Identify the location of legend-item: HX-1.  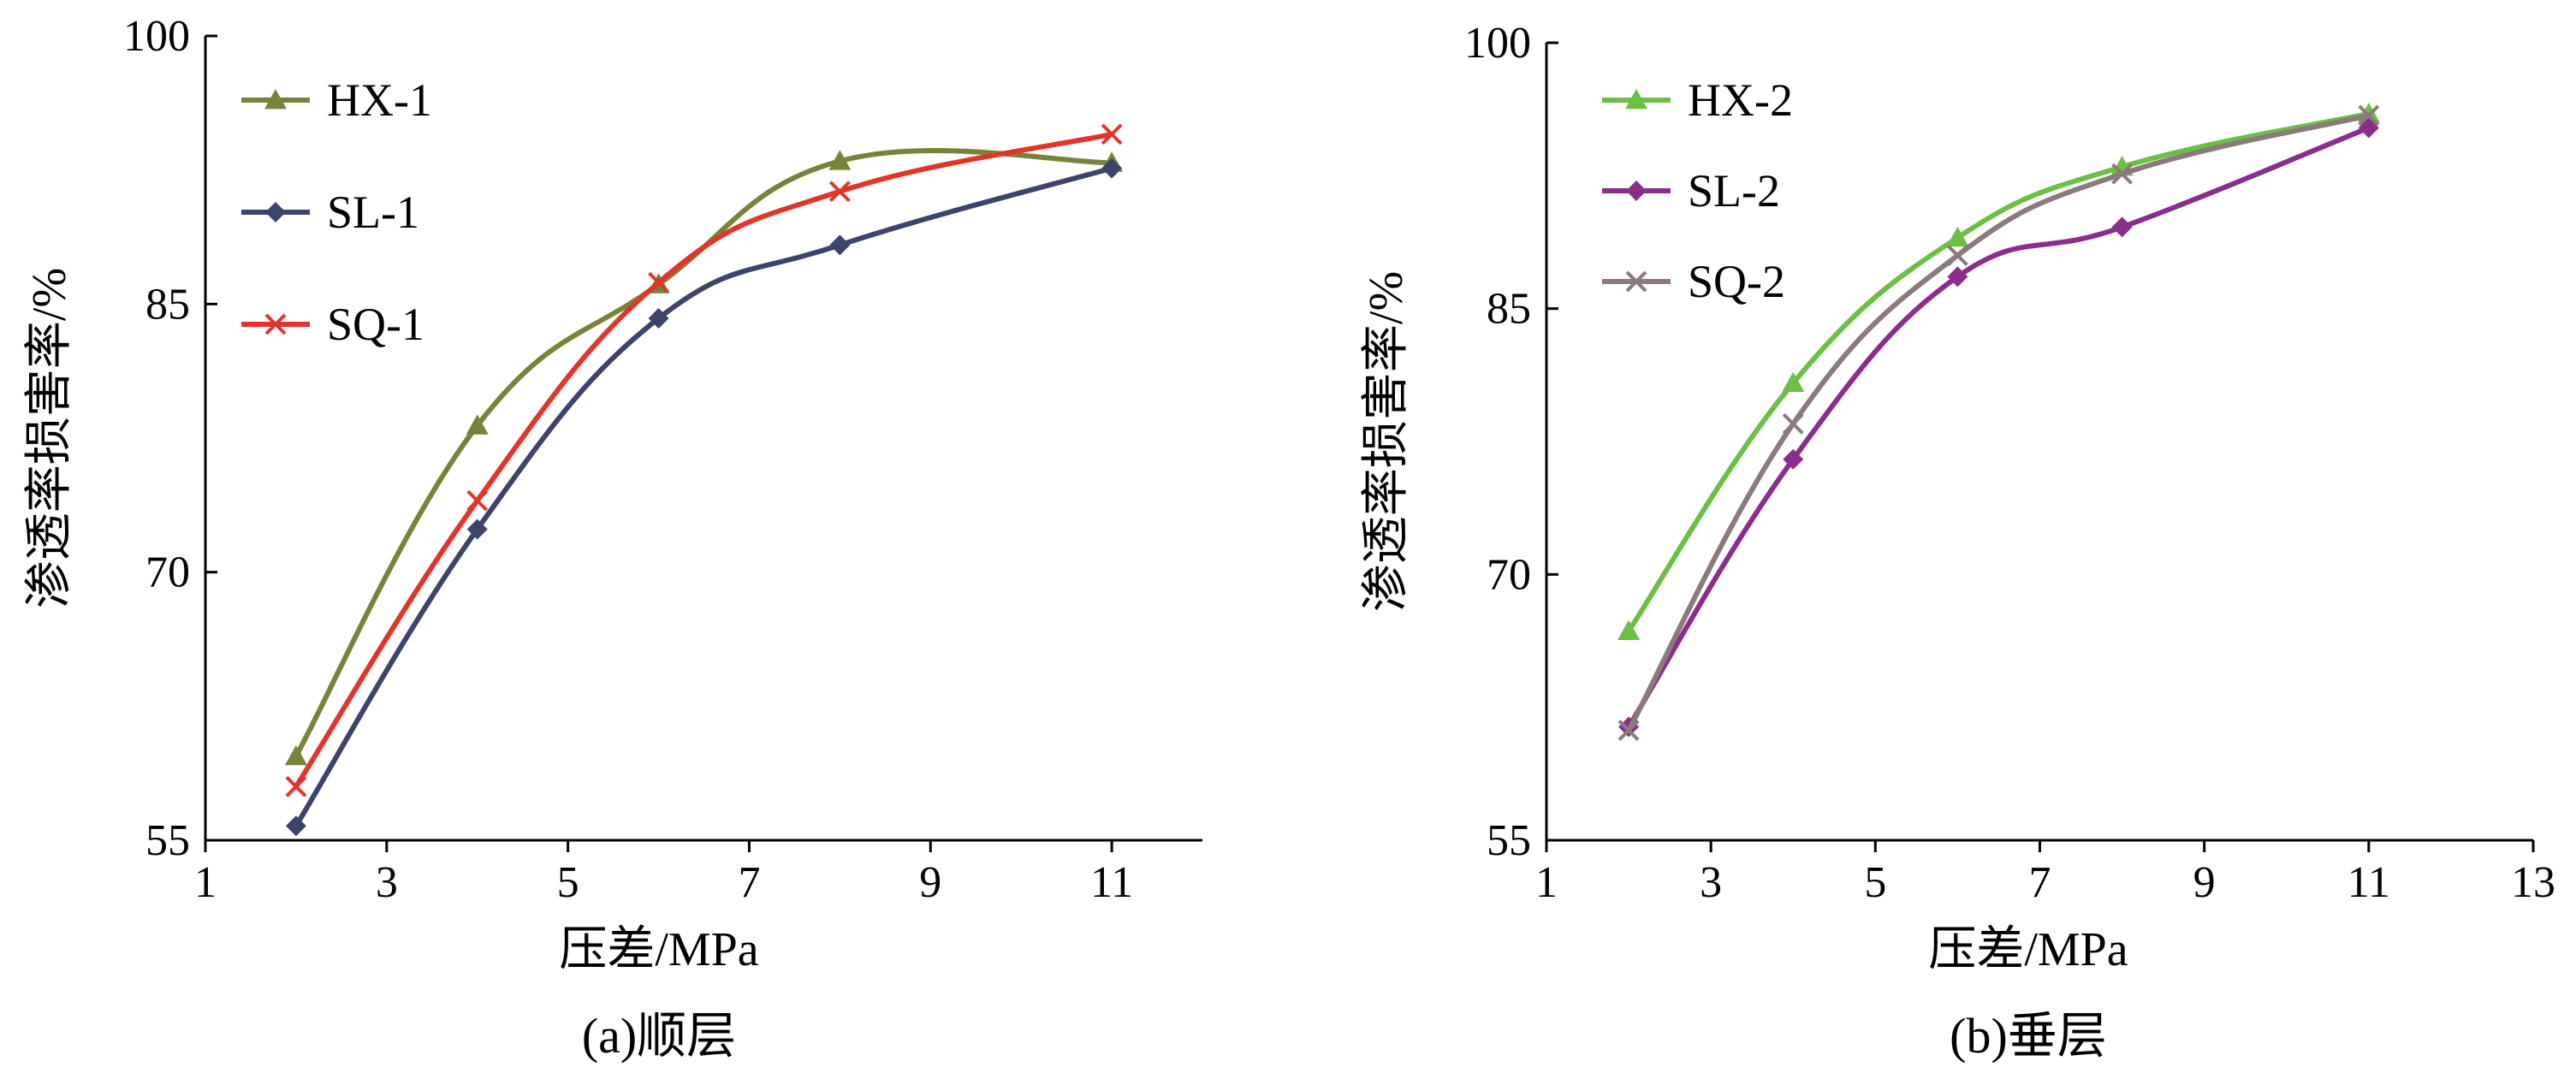
(336, 100).